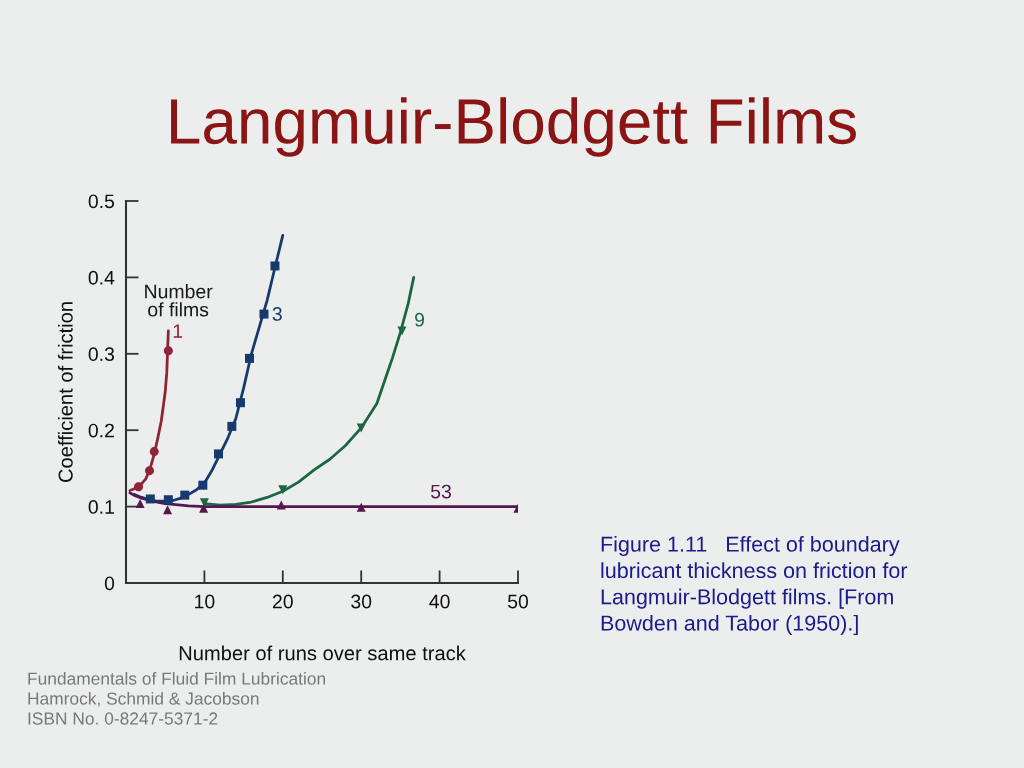 This screenshot has height=768, width=1024. I want to click on y-tick-label: 0.2, so click(101, 430).